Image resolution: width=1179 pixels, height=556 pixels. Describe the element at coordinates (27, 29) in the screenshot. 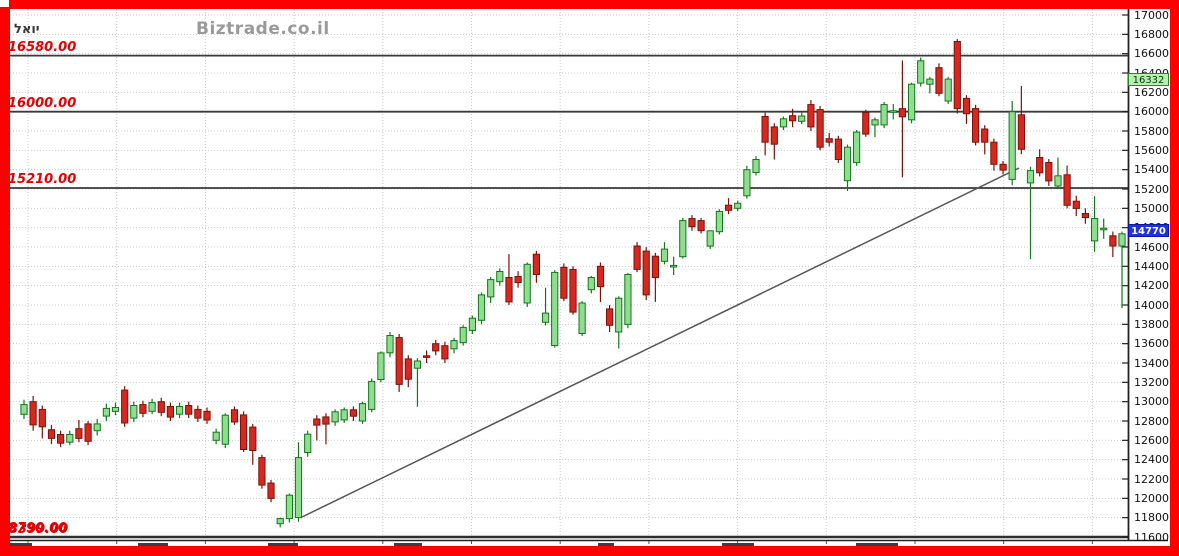

I see `instrument-title: יואל` at that location.